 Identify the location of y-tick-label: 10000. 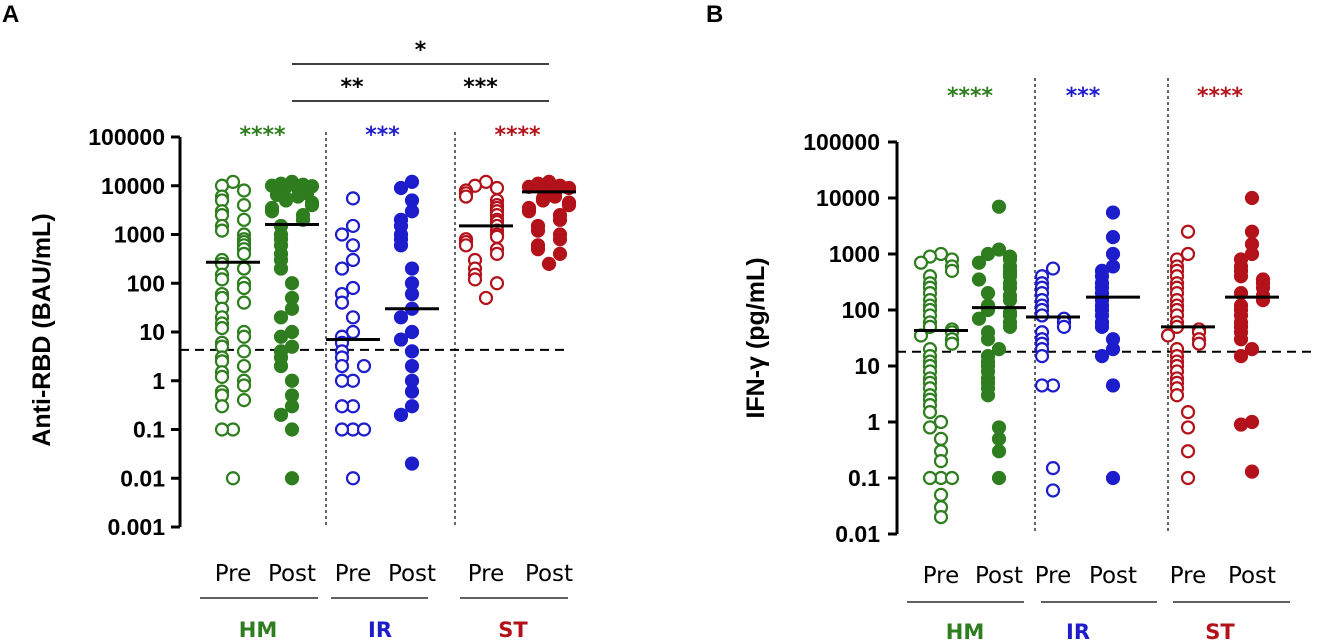
(848, 198).